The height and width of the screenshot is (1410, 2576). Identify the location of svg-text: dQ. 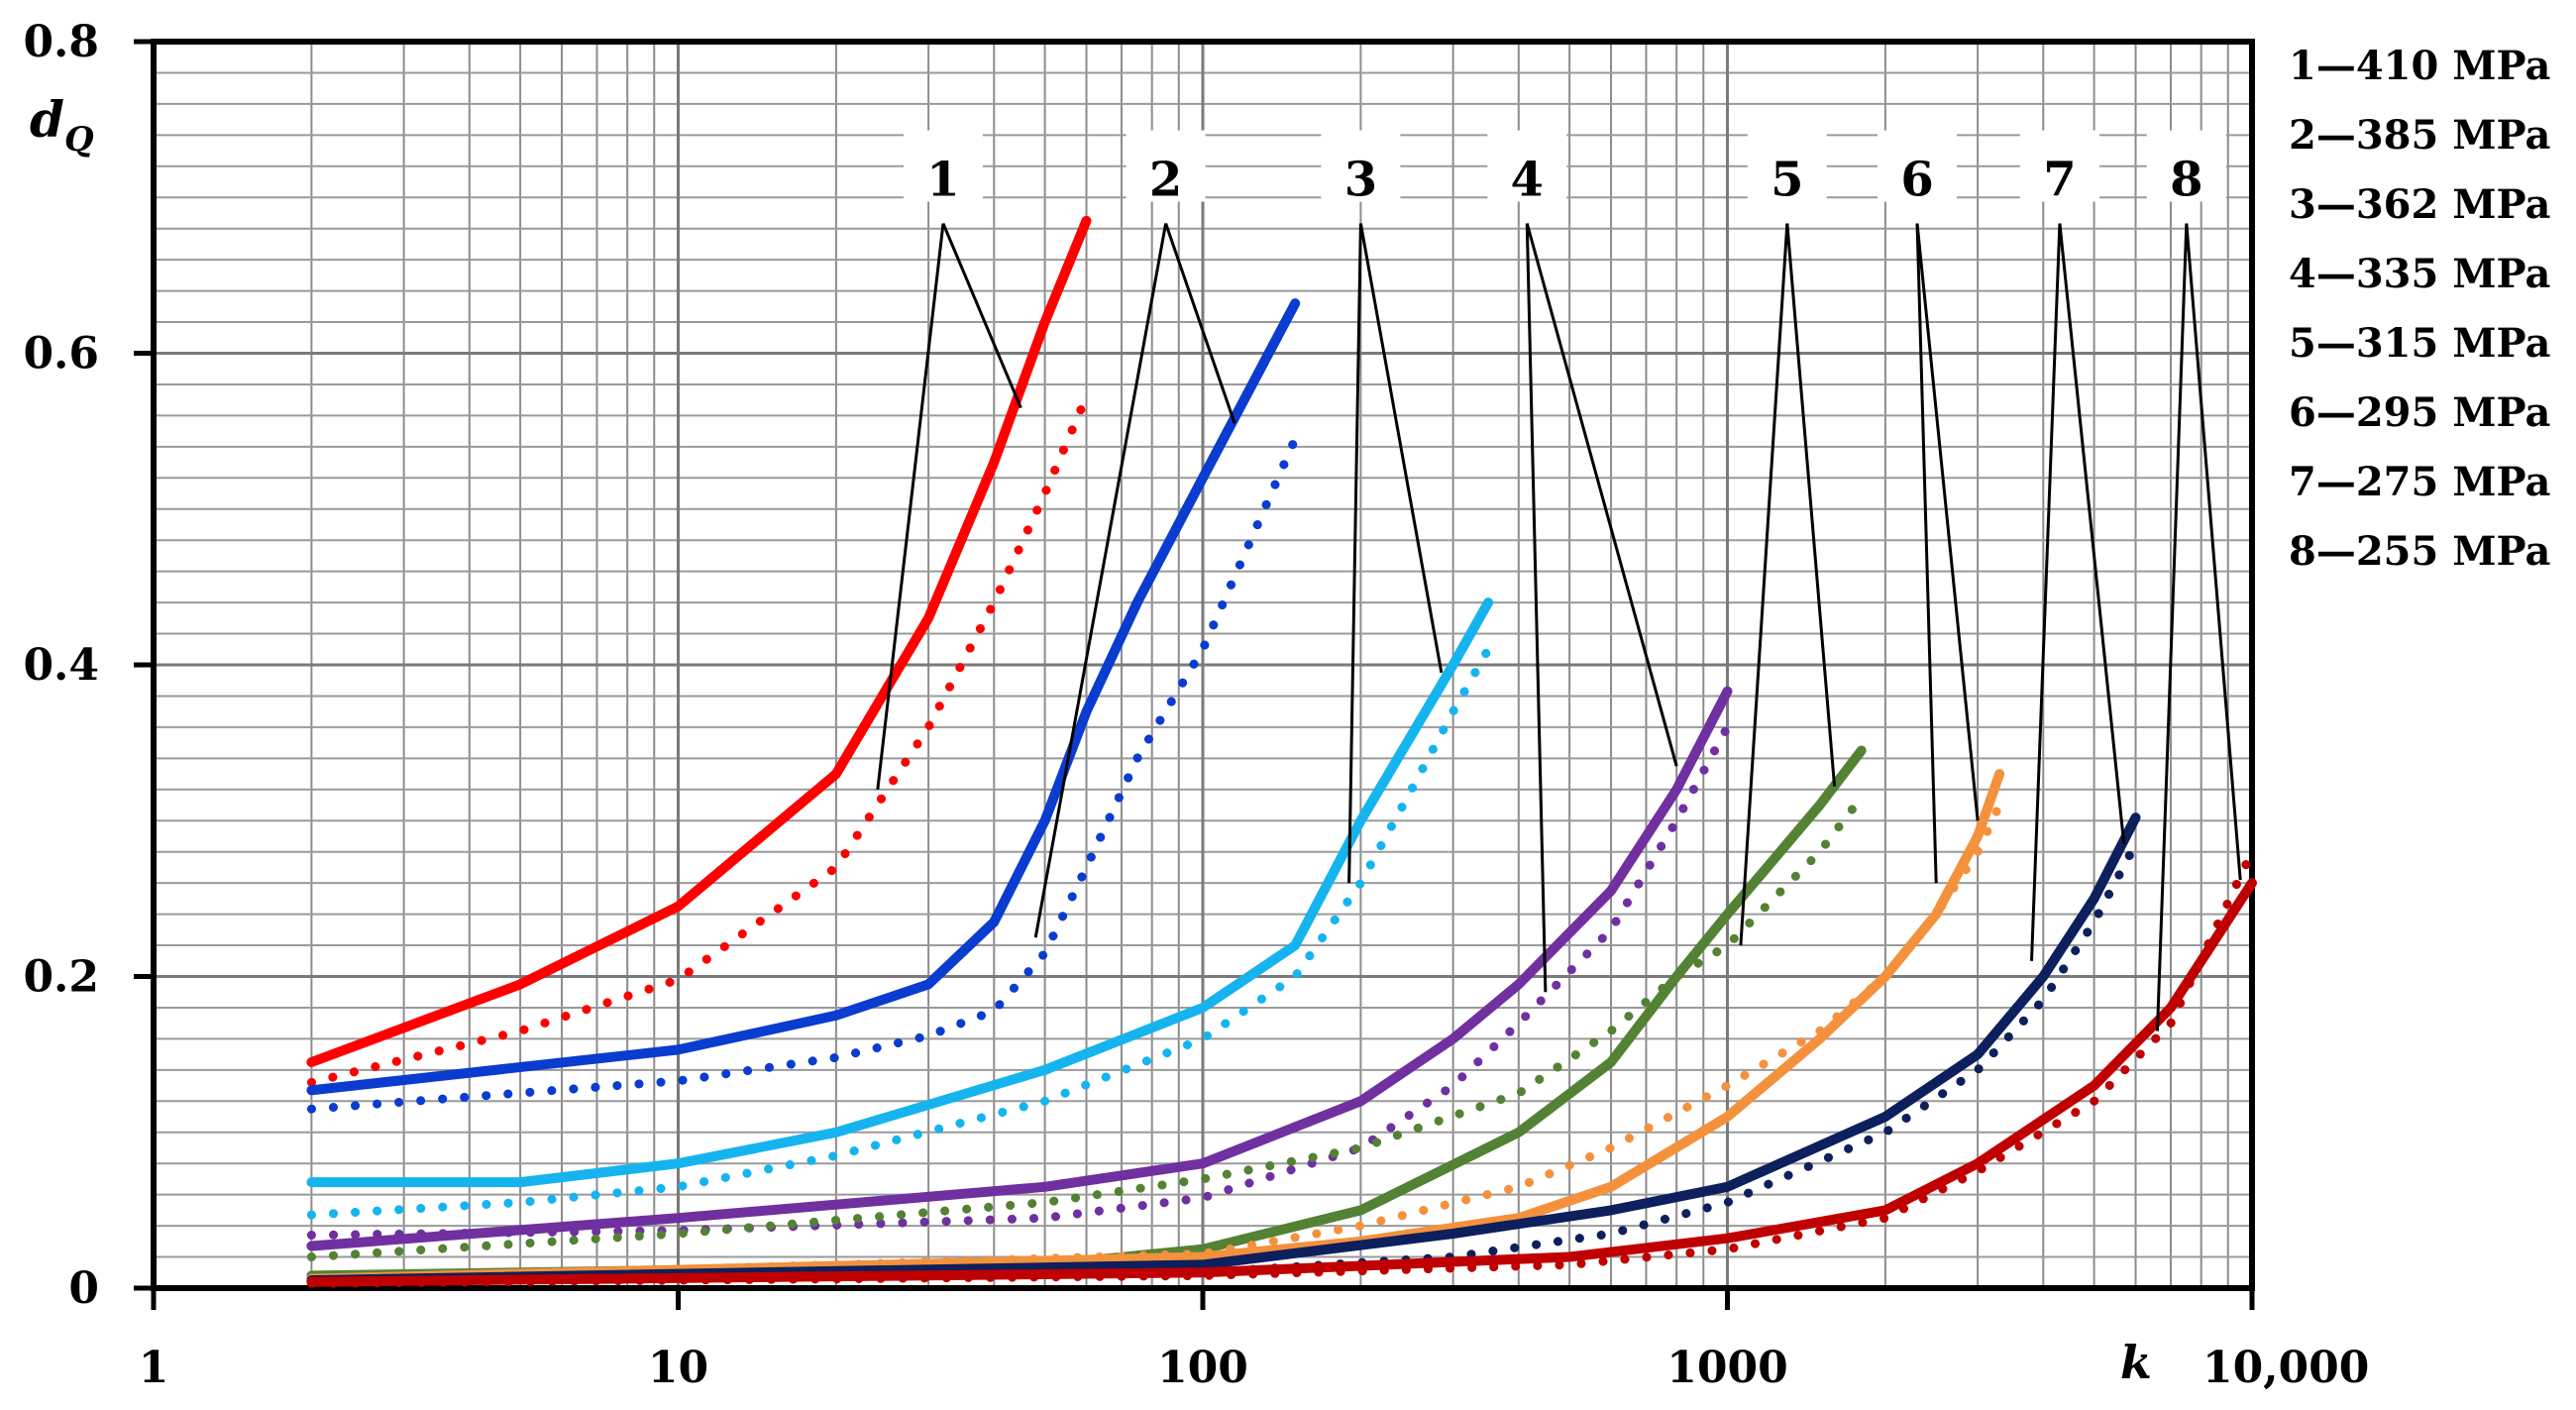
(62, 125).